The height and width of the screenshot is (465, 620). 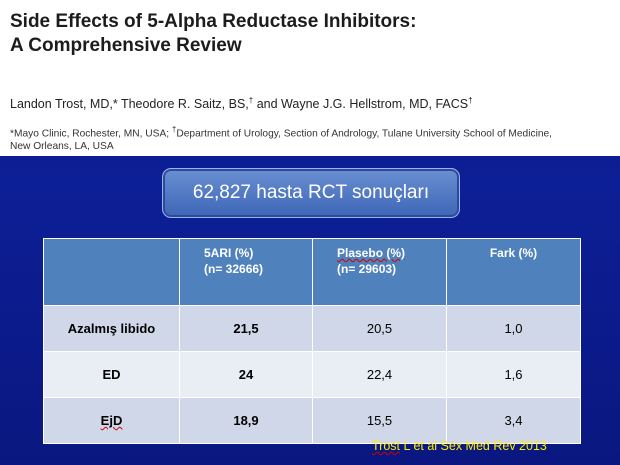 What do you see at coordinates (379, 420) in the screenshot?
I see `cell-placebo: 15,5` at bounding box center [379, 420].